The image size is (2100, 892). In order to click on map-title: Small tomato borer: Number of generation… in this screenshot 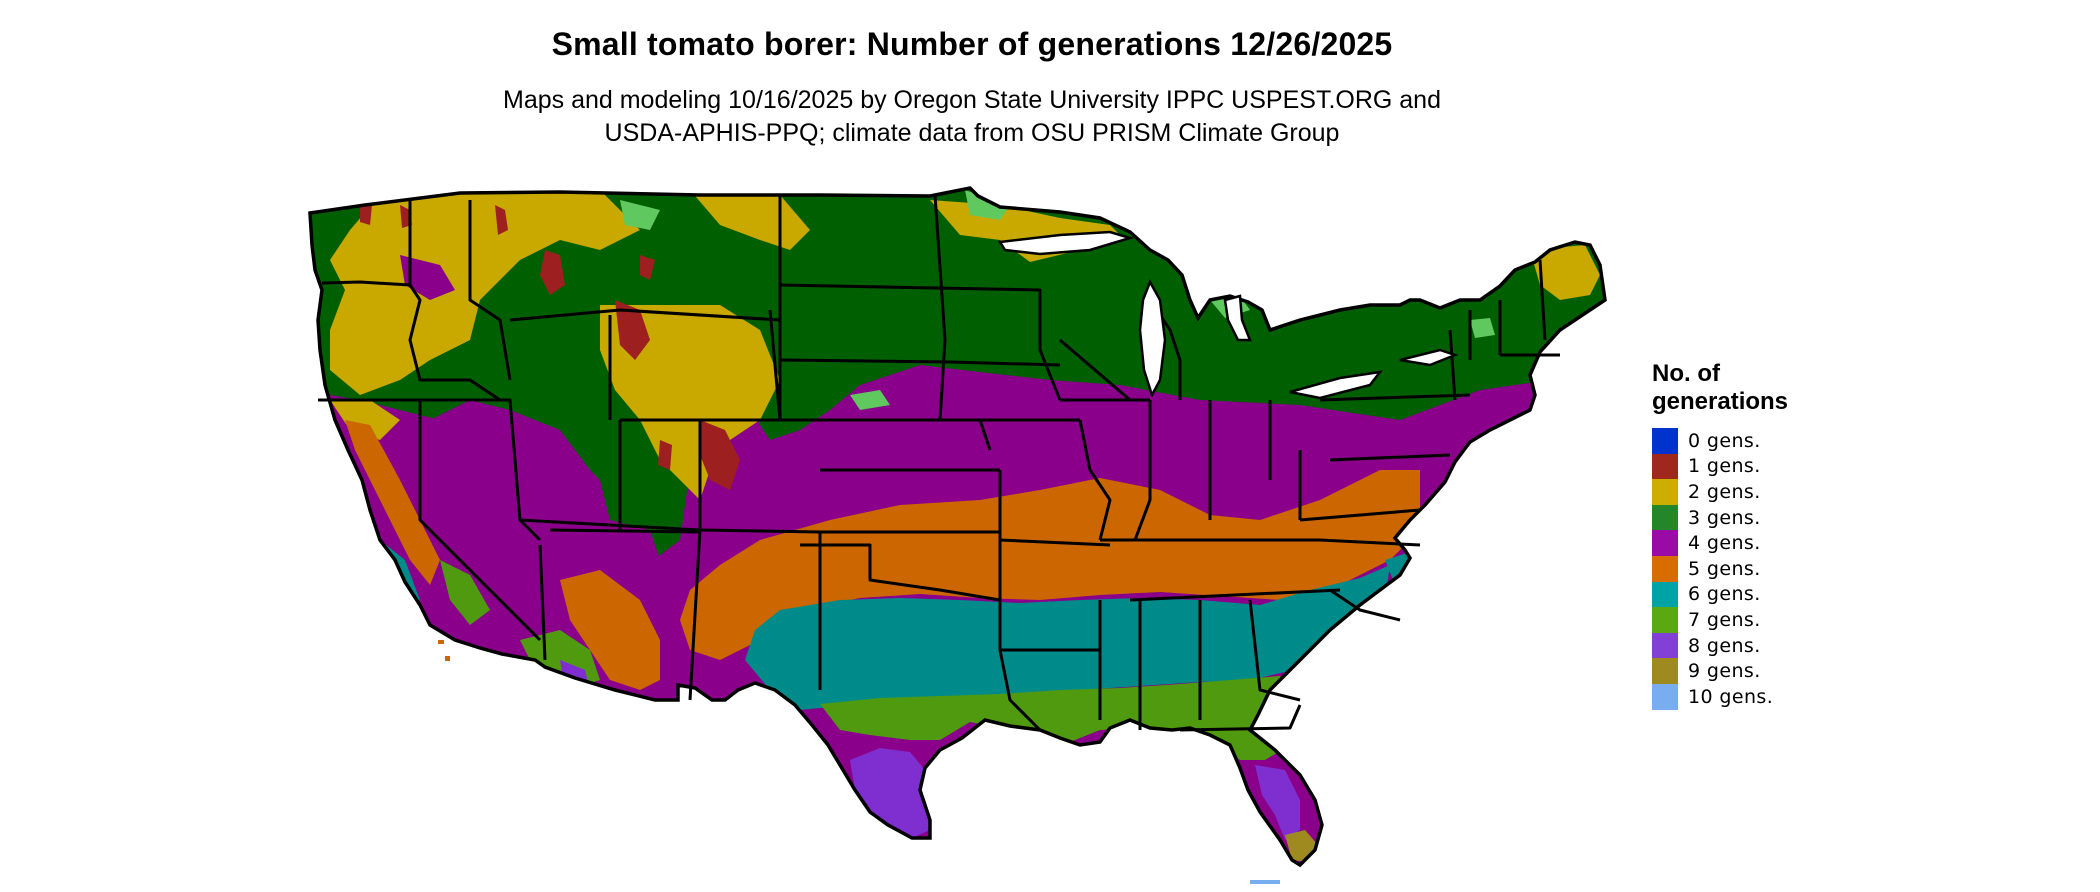, I will do `click(972, 44)`.